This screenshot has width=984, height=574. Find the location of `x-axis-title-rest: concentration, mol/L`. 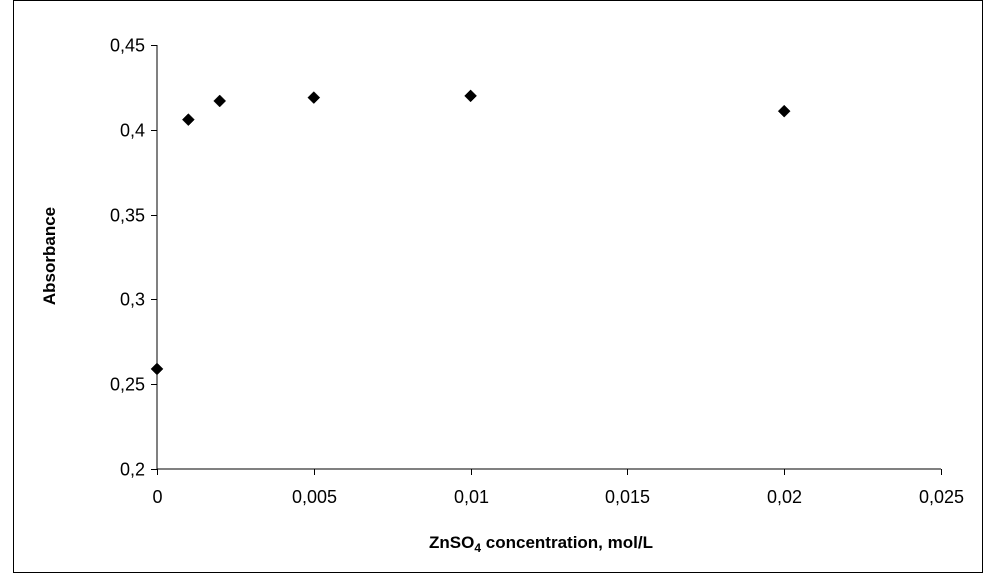

x-axis-title-rest: concentration, mol/L is located at coordinates (567, 542).